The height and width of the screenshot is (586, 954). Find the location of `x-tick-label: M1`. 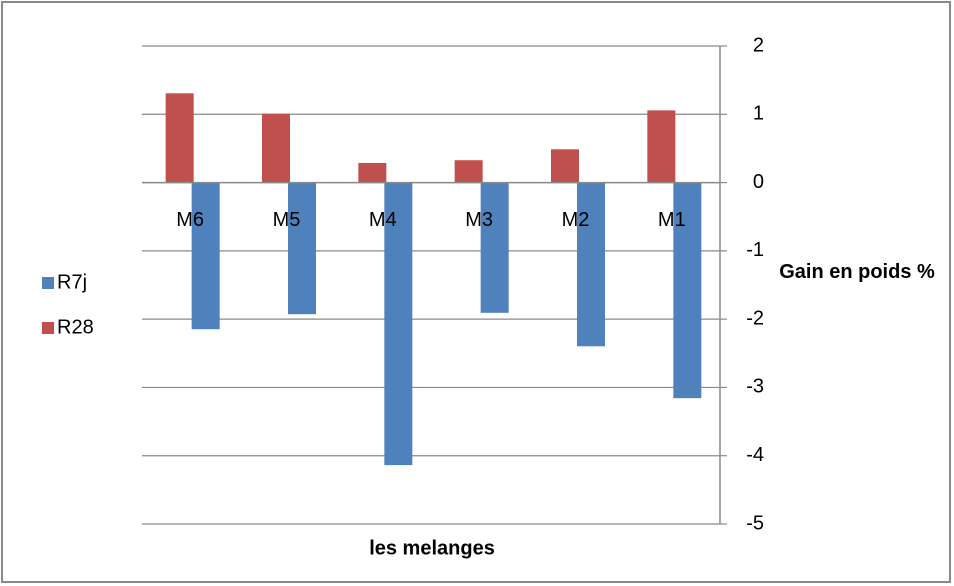

x-tick-label: M1 is located at coordinates (672, 220).